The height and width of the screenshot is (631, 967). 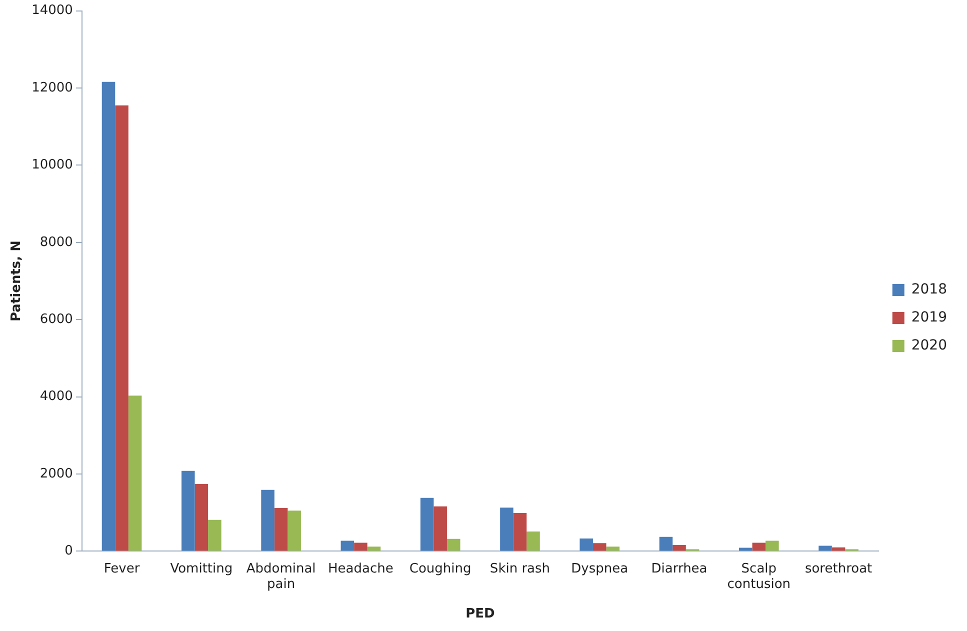 What do you see at coordinates (56, 242) in the screenshot?
I see `y-tick-label: 8000` at bounding box center [56, 242].